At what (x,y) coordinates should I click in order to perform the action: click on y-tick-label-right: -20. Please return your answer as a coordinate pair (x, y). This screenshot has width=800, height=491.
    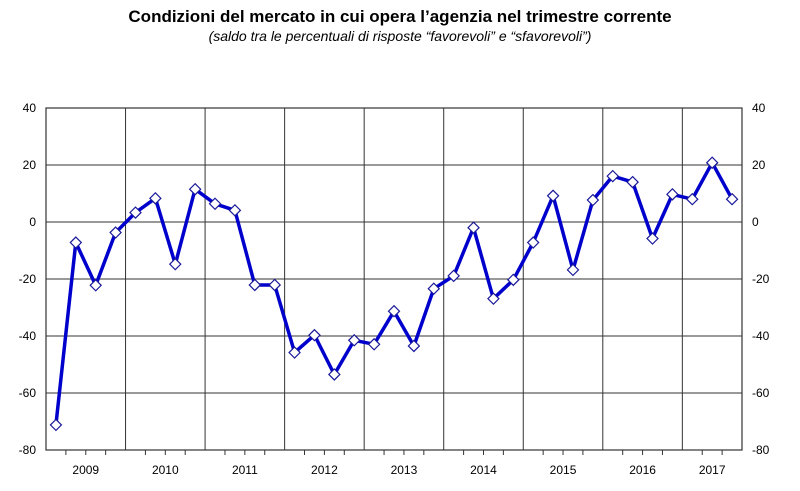
    Looking at the image, I should click on (761, 279).